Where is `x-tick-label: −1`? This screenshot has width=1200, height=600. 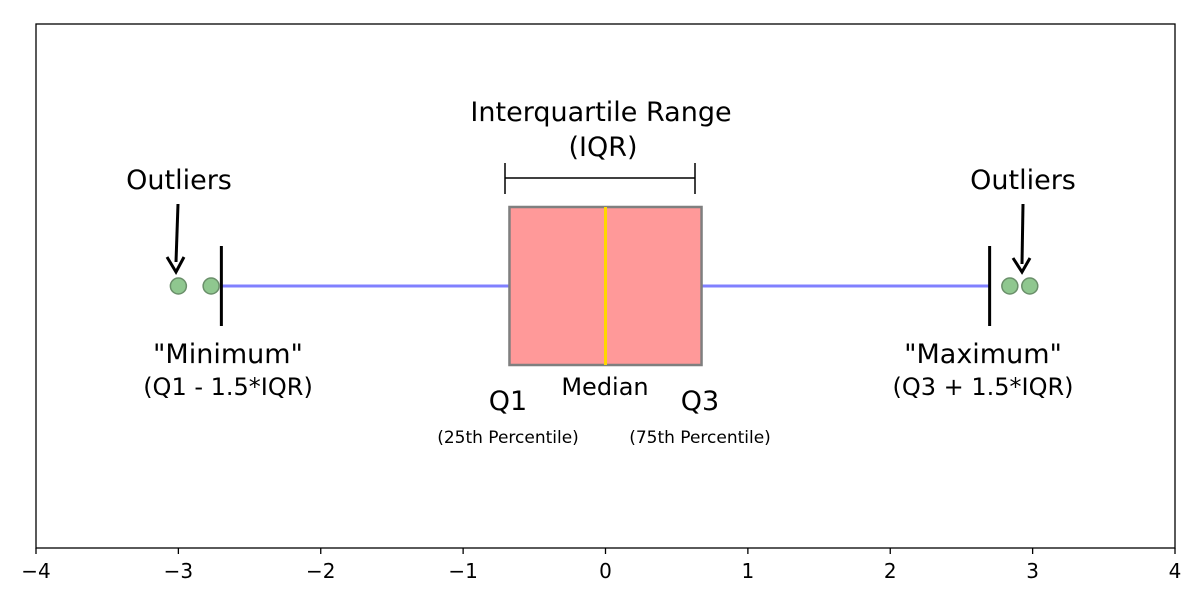
x-tick-label: −1 is located at coordinates (462, 571).